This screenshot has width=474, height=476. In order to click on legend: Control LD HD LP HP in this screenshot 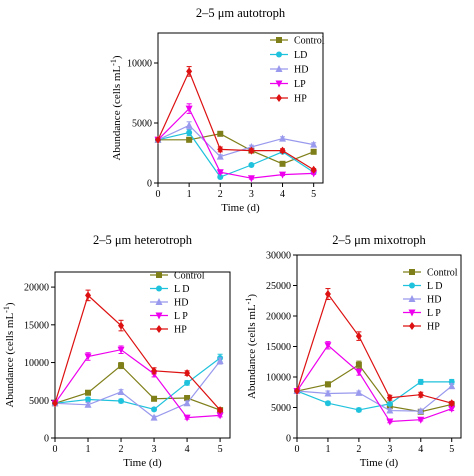, I will do `click(297, 70)`.